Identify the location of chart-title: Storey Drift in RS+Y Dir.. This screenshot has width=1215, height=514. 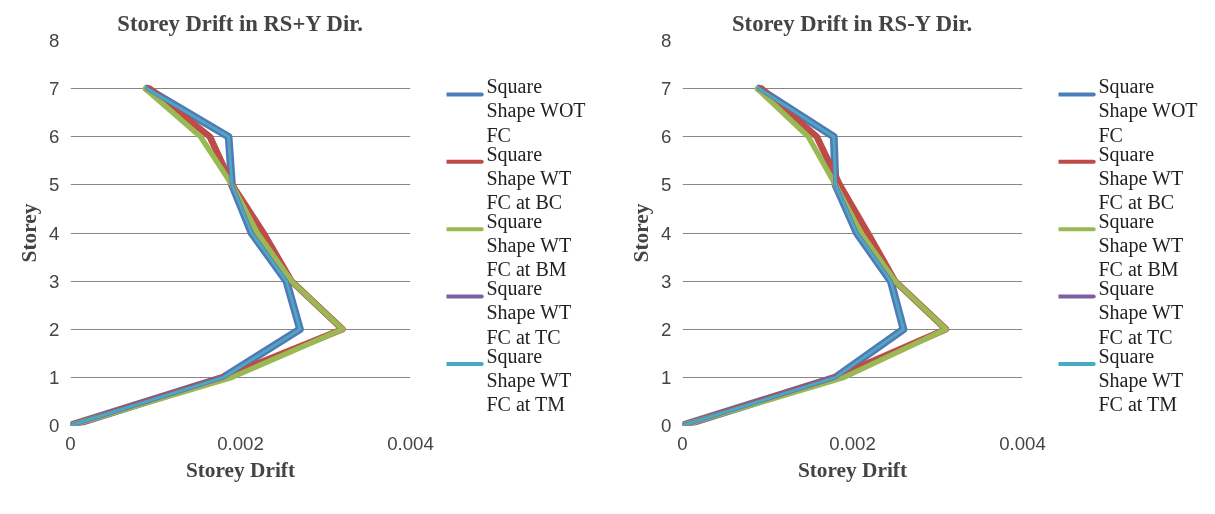
(240, 23).